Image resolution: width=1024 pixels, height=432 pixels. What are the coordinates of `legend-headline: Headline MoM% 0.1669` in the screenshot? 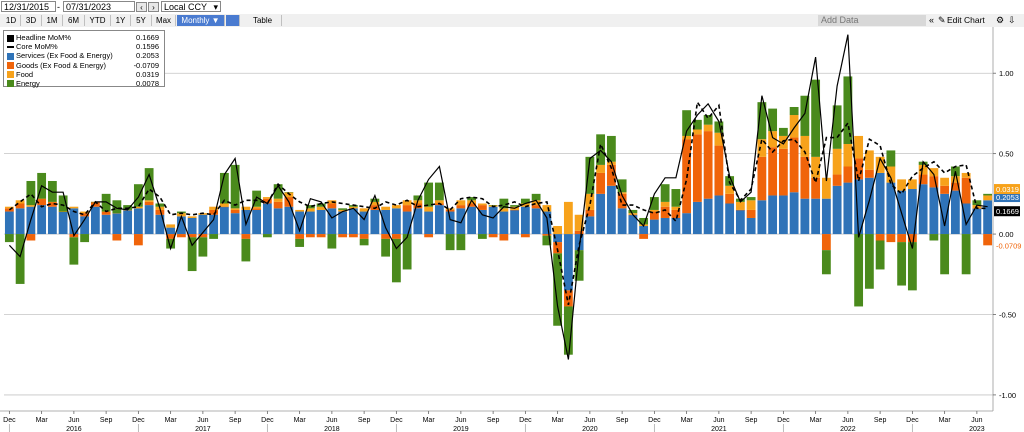 It's located at (84, 37).